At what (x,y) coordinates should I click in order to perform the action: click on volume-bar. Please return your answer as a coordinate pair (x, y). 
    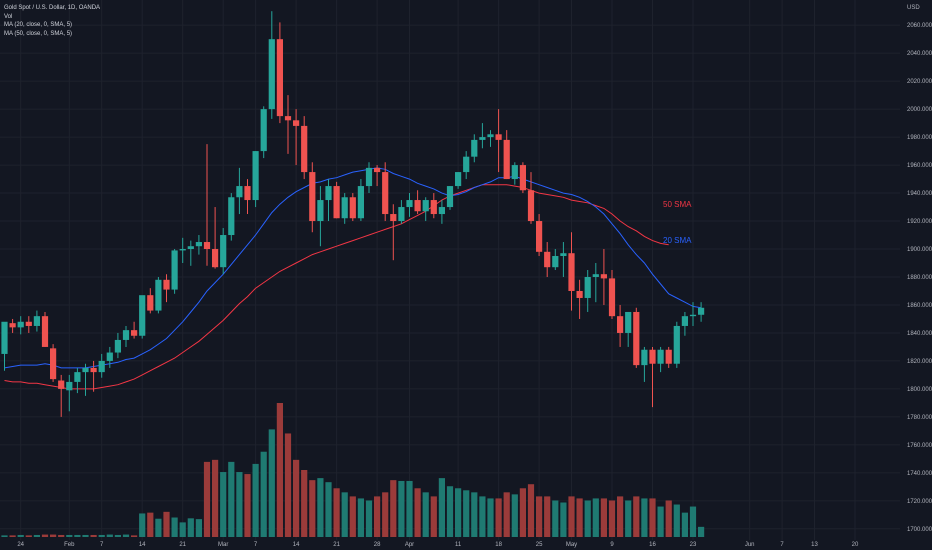
    Looking at the image, I should click on (587, 518).